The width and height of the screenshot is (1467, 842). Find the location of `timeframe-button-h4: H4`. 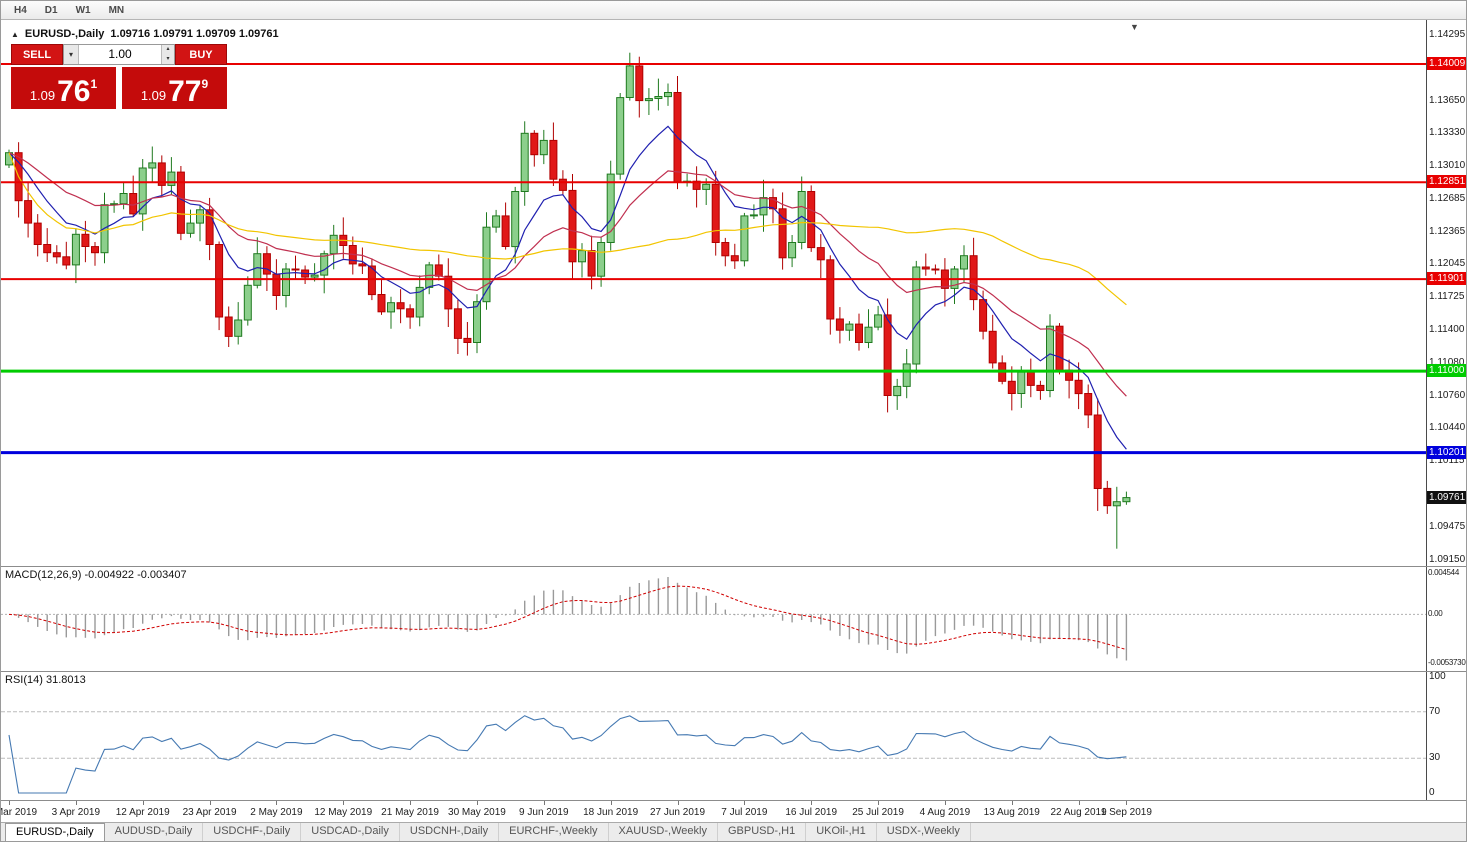

timeframe-button-h4: H4 is located at coordinates (20, 10).